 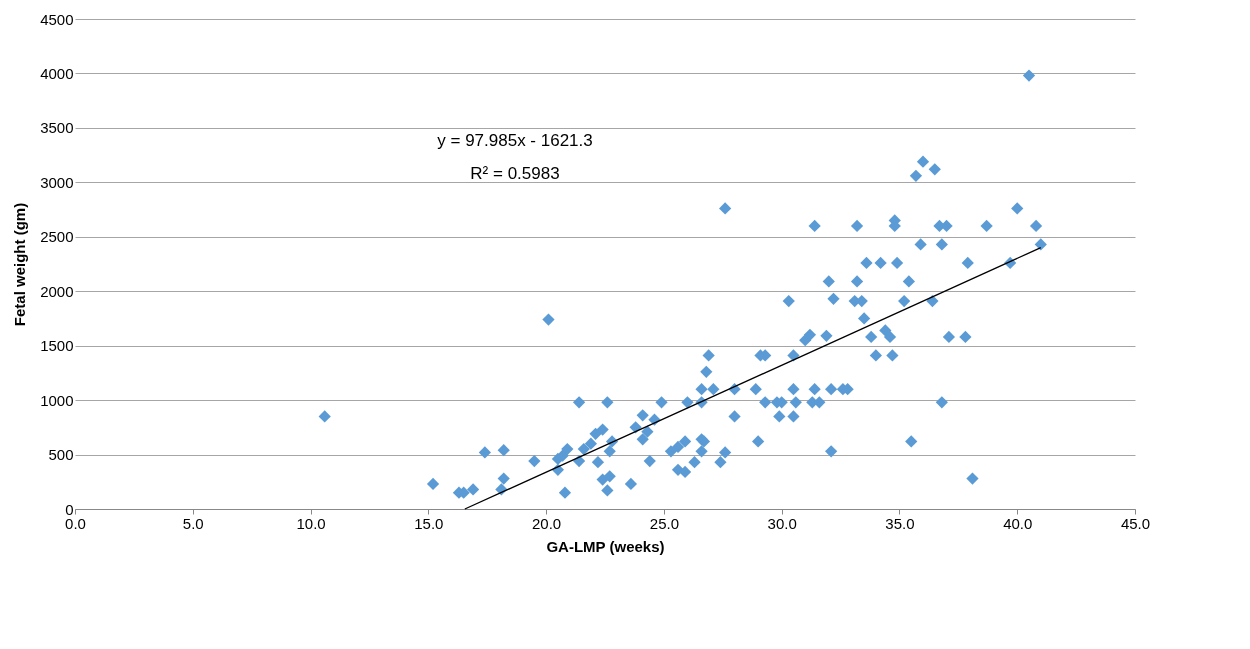 I want to click on annotation: y = 97.985x - 1621.3, so click(x=515, y=140).